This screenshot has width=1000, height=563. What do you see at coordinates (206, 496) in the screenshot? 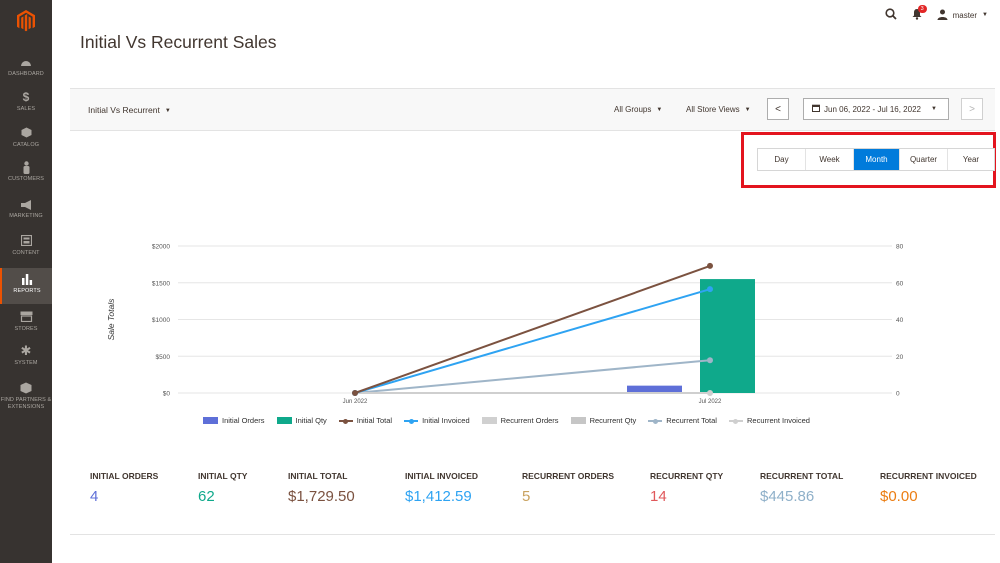
I see `total-value: 62` at bounding box center [206, 496].